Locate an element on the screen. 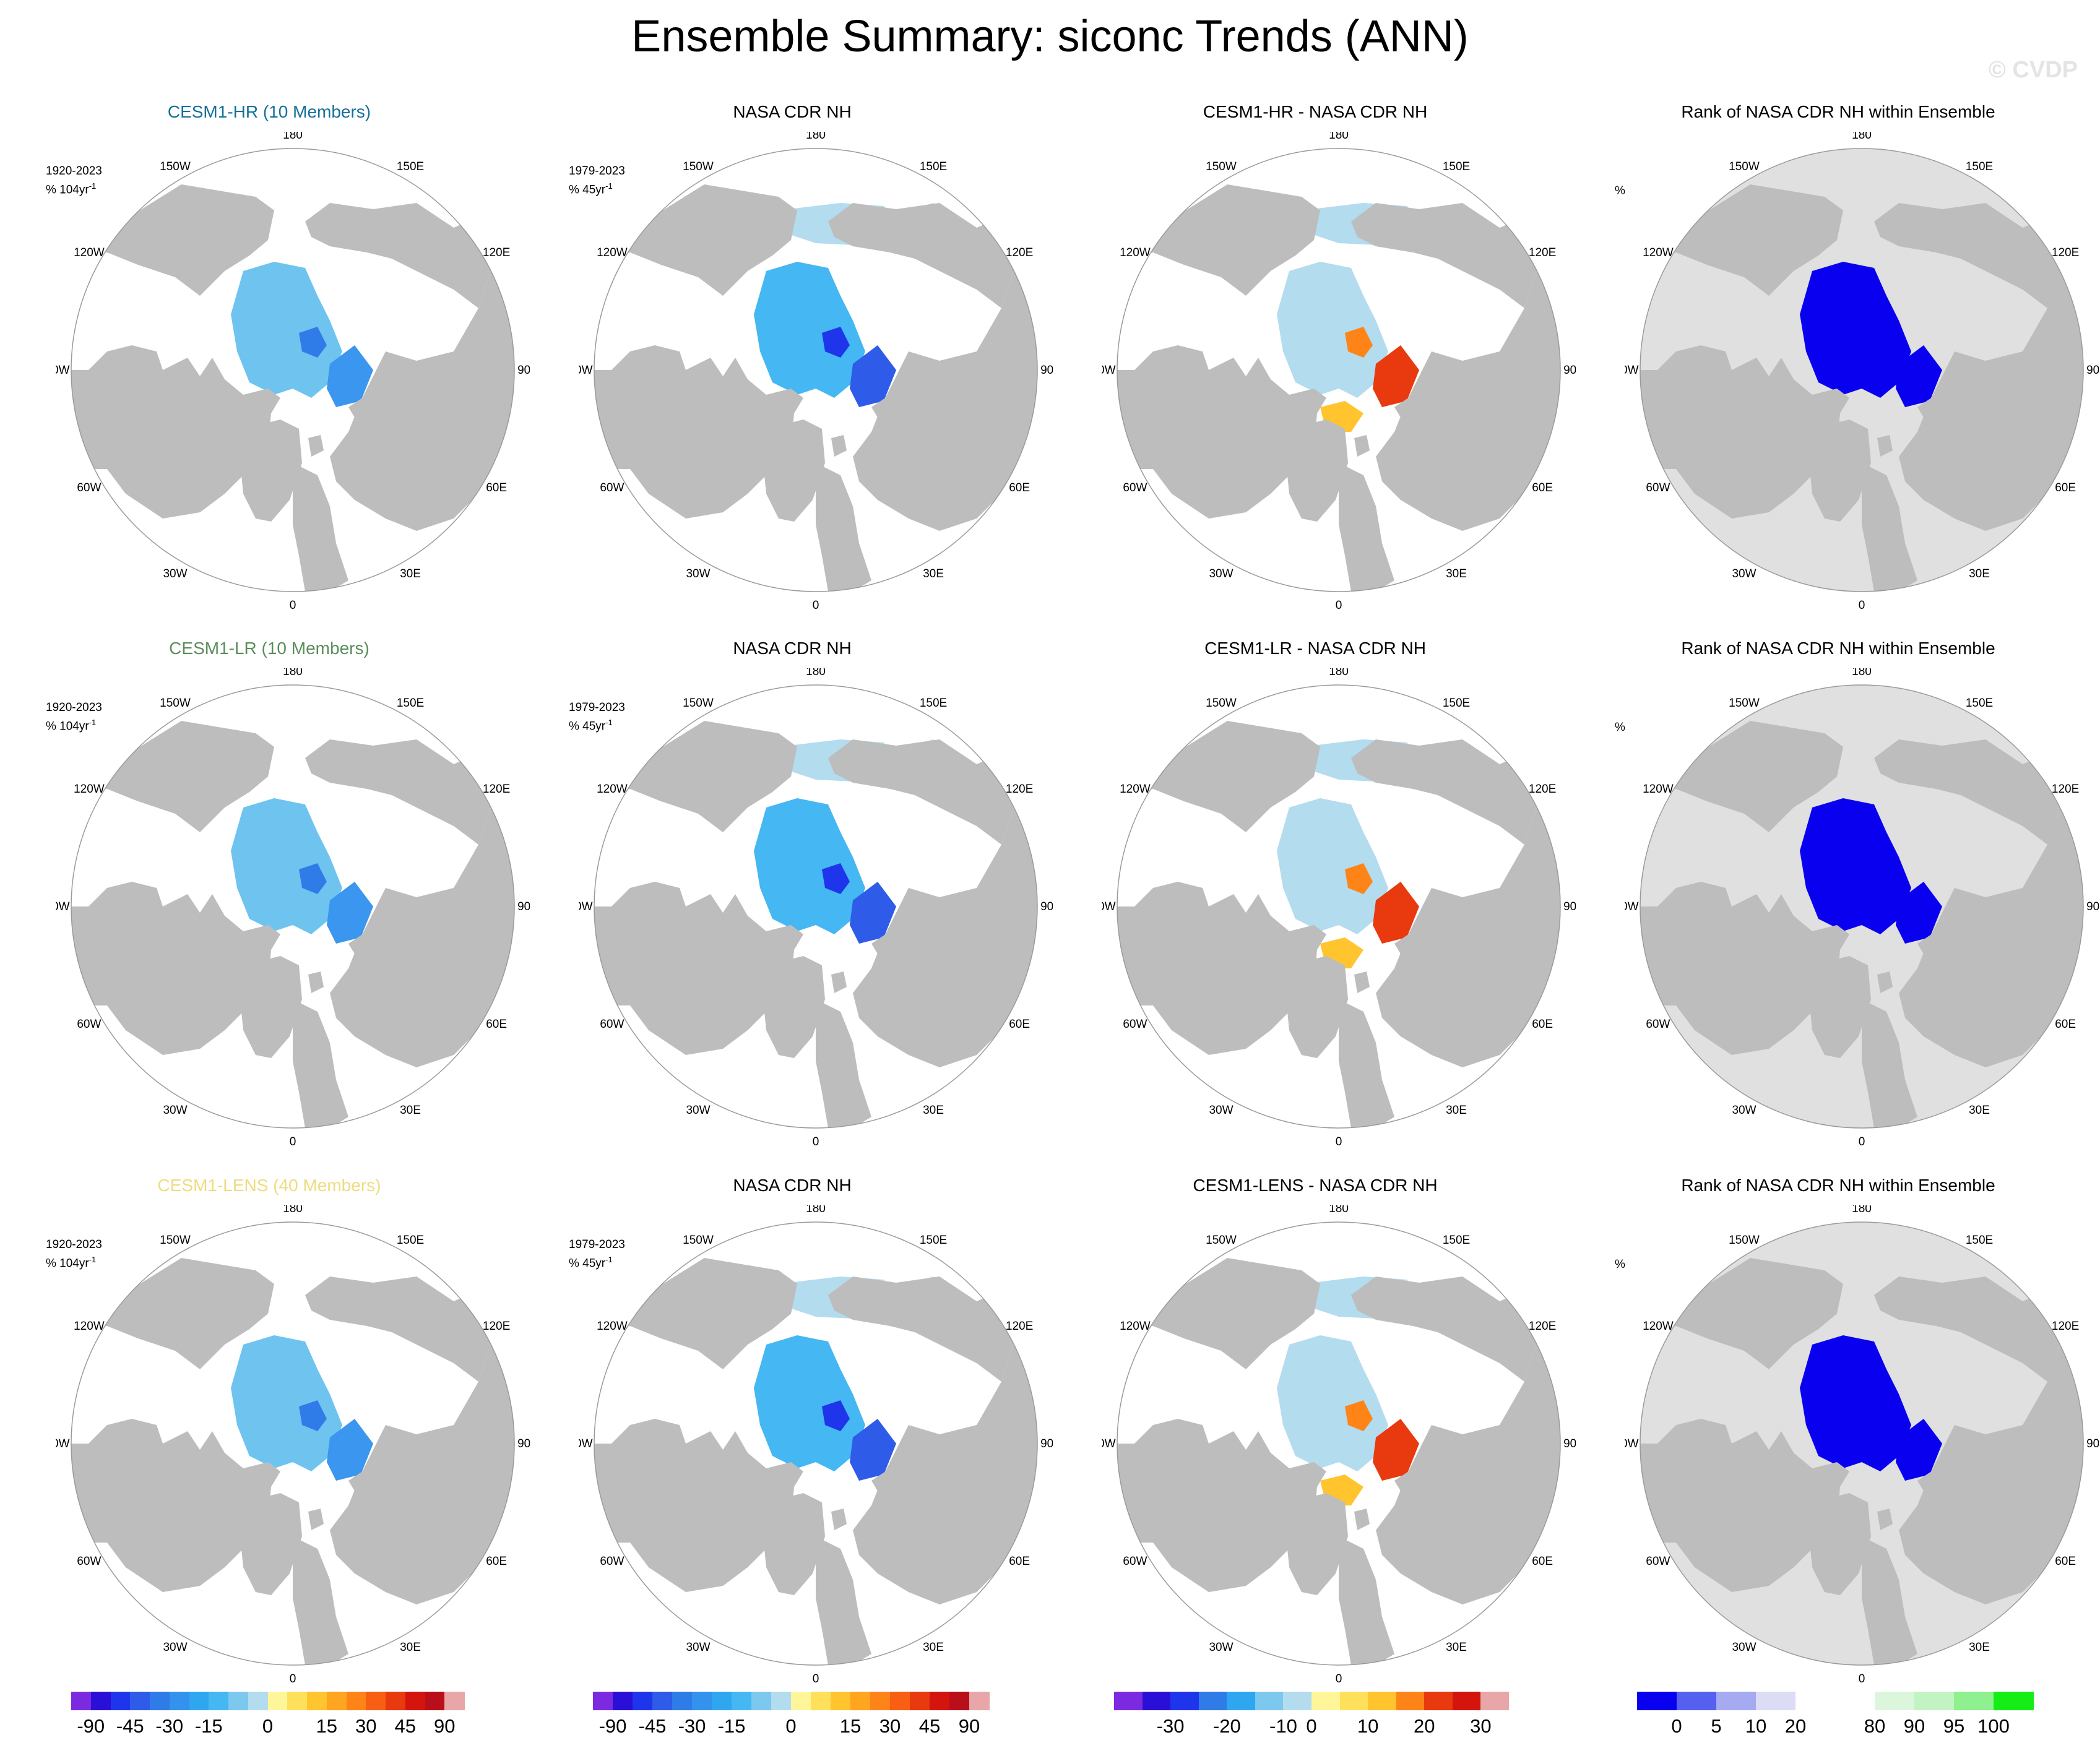  colorbar-tick-label: 0 is located at coordinates (791, 1726).